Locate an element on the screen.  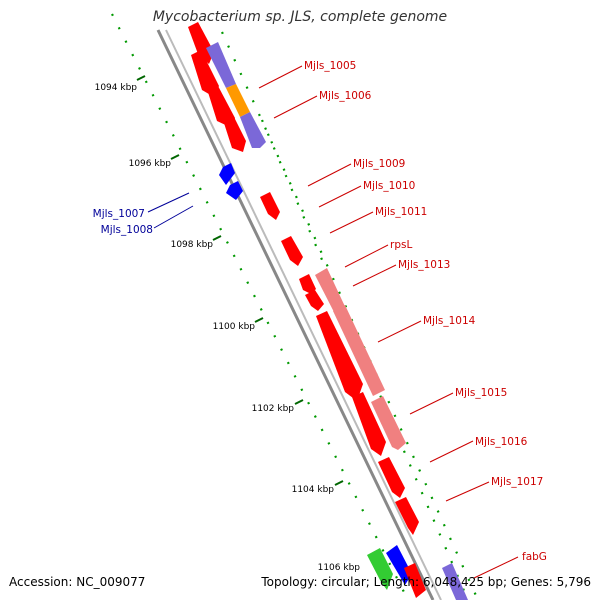
accession-text: Accession: NC_009077 is located at coordinates (77, 582).